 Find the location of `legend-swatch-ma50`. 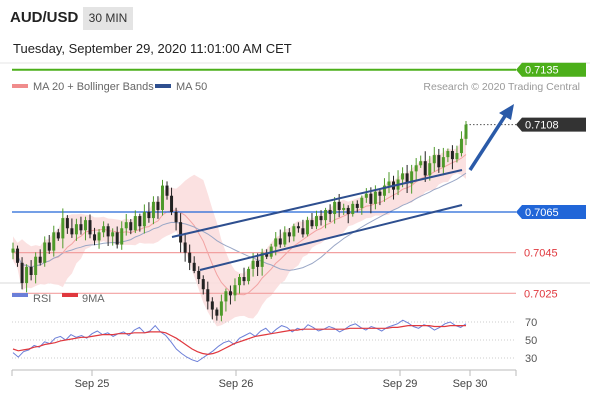

legend-swatch-ma50 is located at coordinates (163, 86).